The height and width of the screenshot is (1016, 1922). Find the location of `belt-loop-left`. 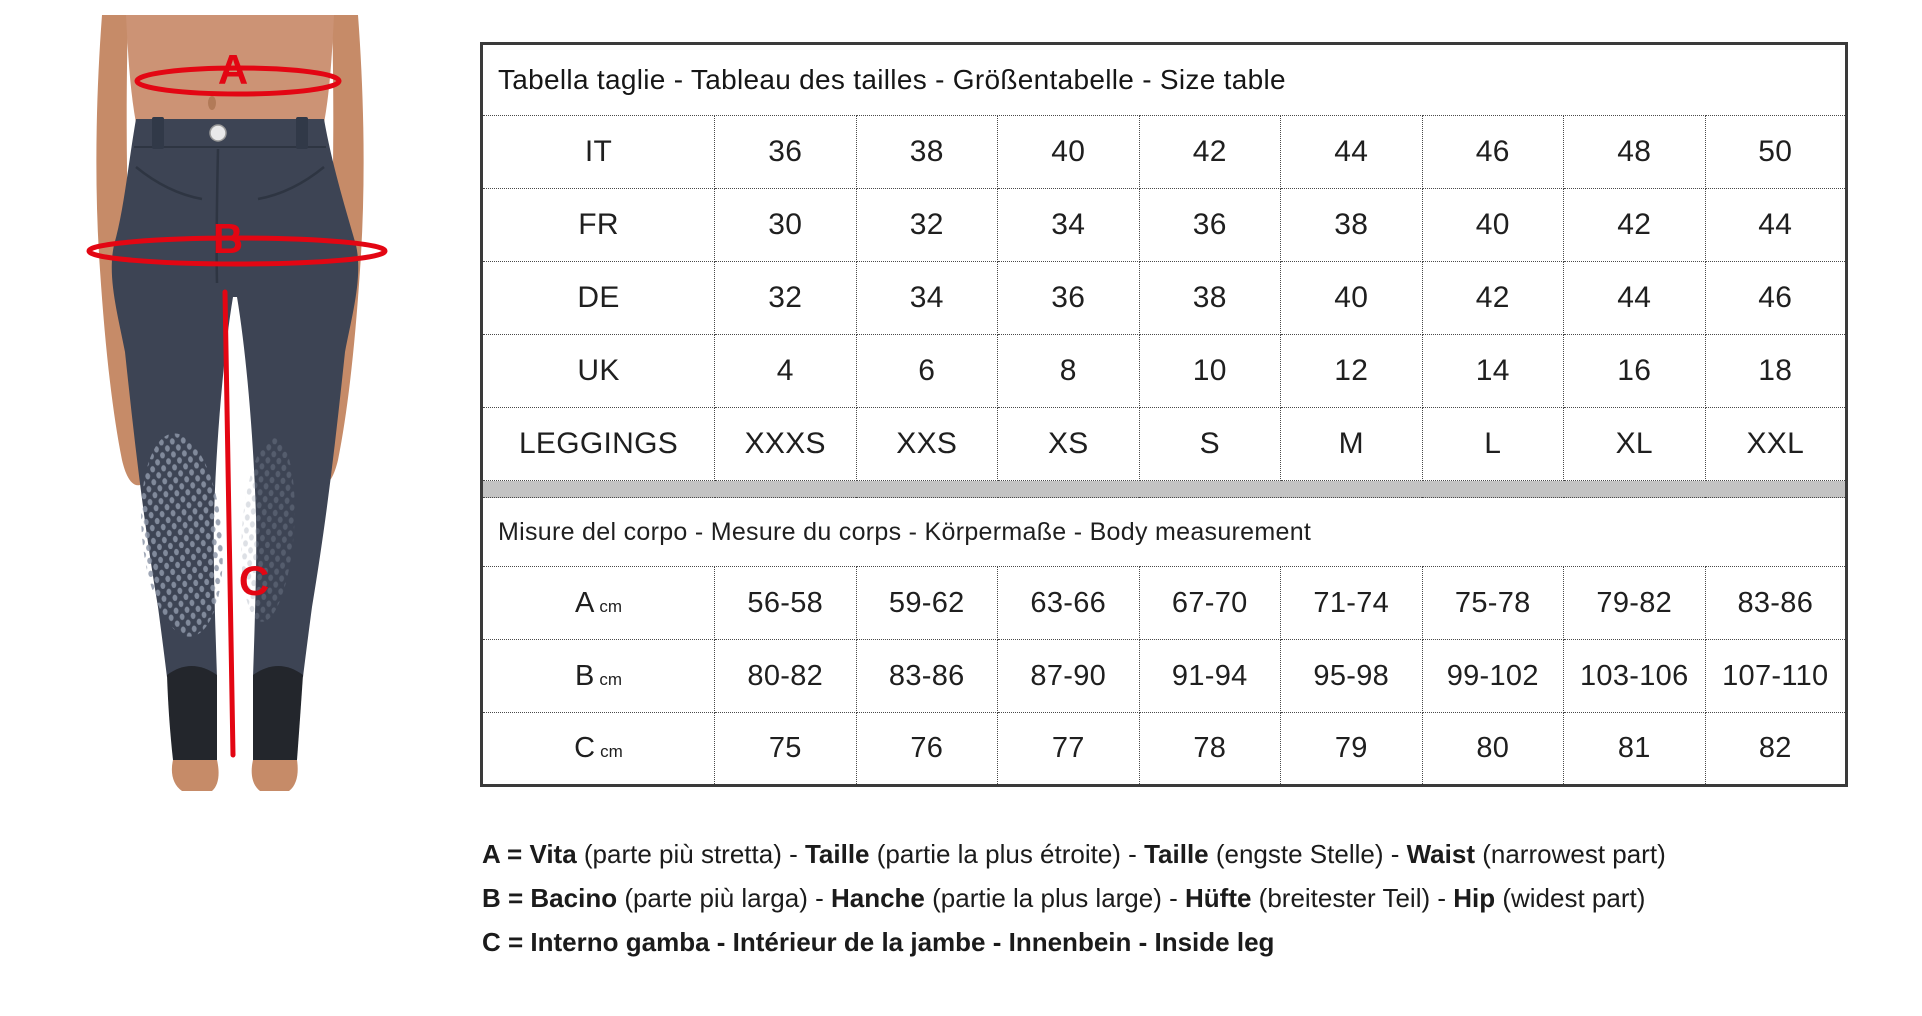

belt-loop-left is located at coordinates (158, 133).